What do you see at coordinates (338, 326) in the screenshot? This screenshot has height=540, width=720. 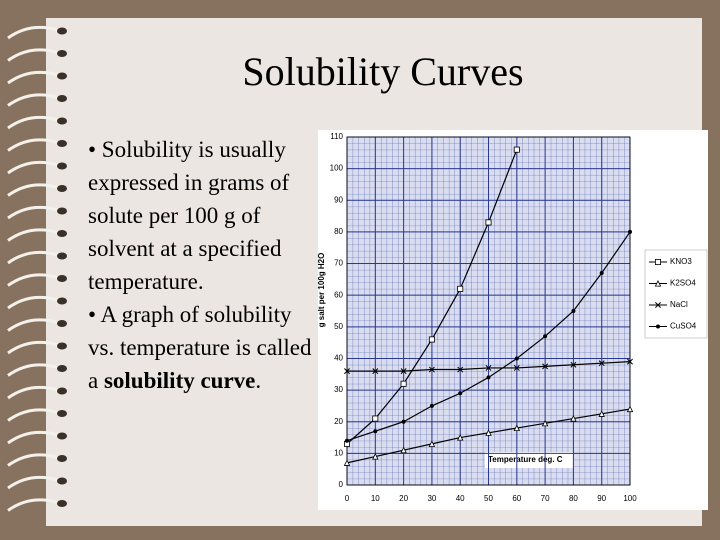 I see `y-tick-label: 50` at bounding box center [338, 326].